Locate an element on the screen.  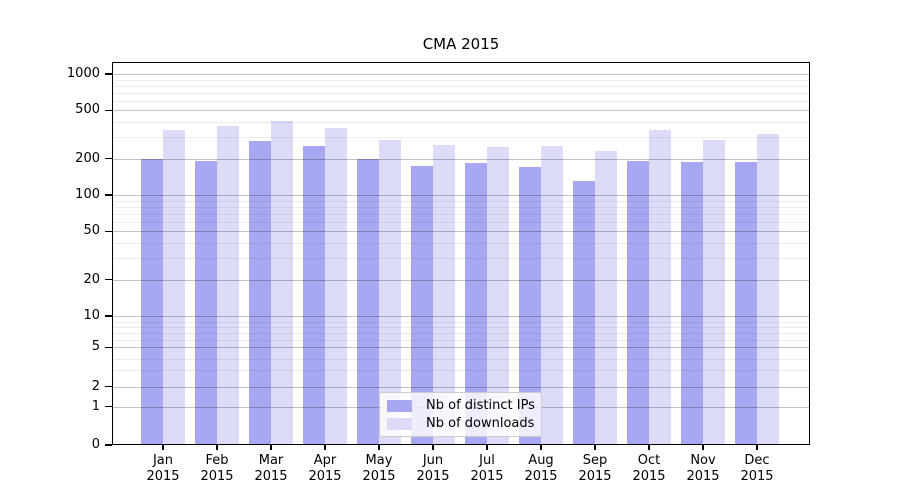
x-tick-month-text: Apr is located at coordinates (325, 460).